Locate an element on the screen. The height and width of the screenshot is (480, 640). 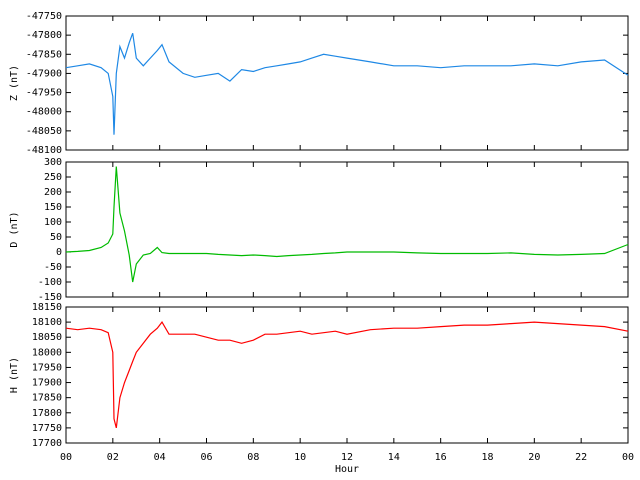
x-tick-label: 06 is located at coordinates (206, 457).